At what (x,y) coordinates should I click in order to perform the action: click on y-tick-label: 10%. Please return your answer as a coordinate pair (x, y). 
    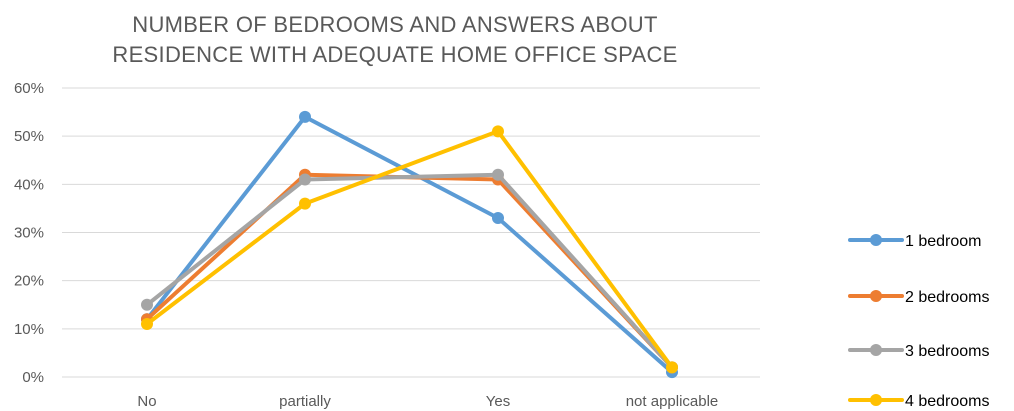
    Looking at the image, I should click on (29, 329).